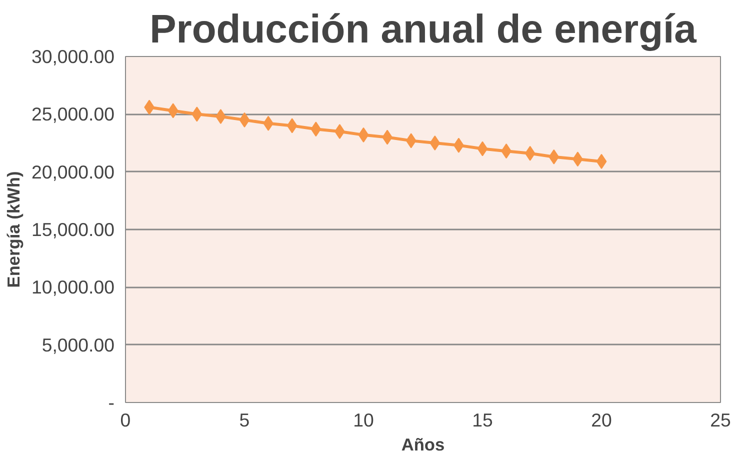 The image size is (756, 468). What do you see at coordinates (423, 444) in the screenshot?
I see `x-axis-title: Años` at bounding box center [423, 444].